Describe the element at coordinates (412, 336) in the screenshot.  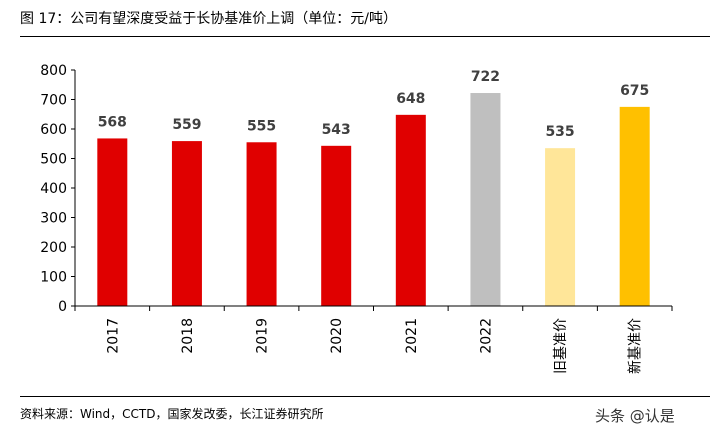
I see `x-tick-label-2021: 2021` at that location.